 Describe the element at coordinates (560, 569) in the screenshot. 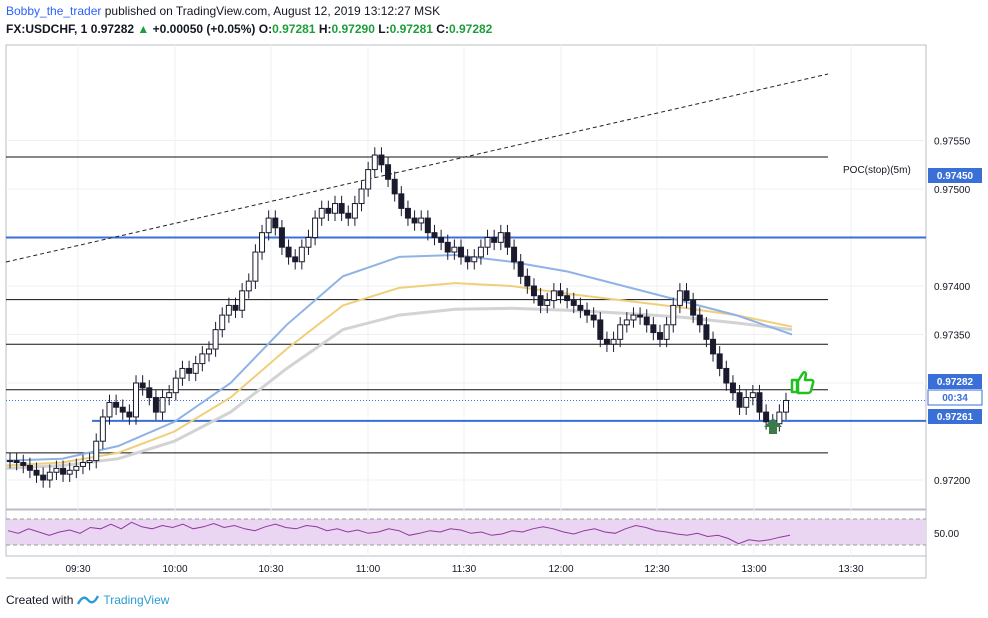

I see `x-tick-label: 12:00` at that location.